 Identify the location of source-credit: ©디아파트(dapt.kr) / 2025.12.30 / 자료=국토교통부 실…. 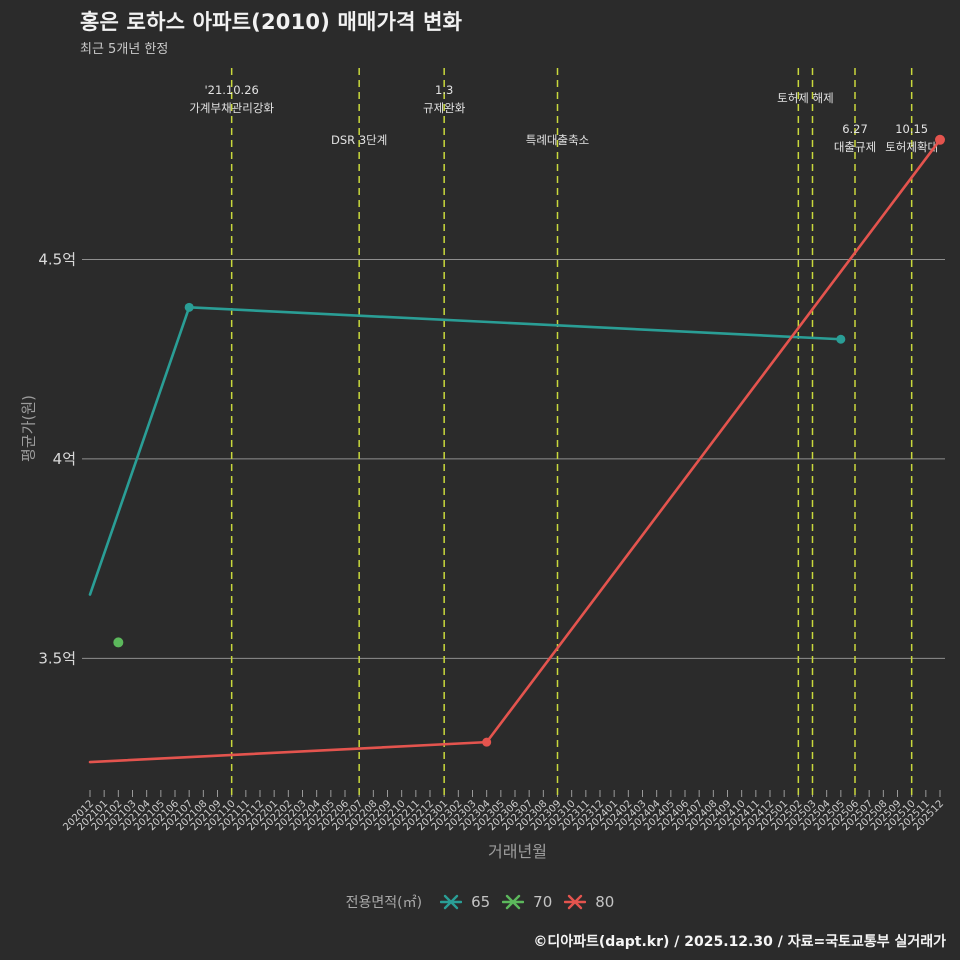
(739, 942).